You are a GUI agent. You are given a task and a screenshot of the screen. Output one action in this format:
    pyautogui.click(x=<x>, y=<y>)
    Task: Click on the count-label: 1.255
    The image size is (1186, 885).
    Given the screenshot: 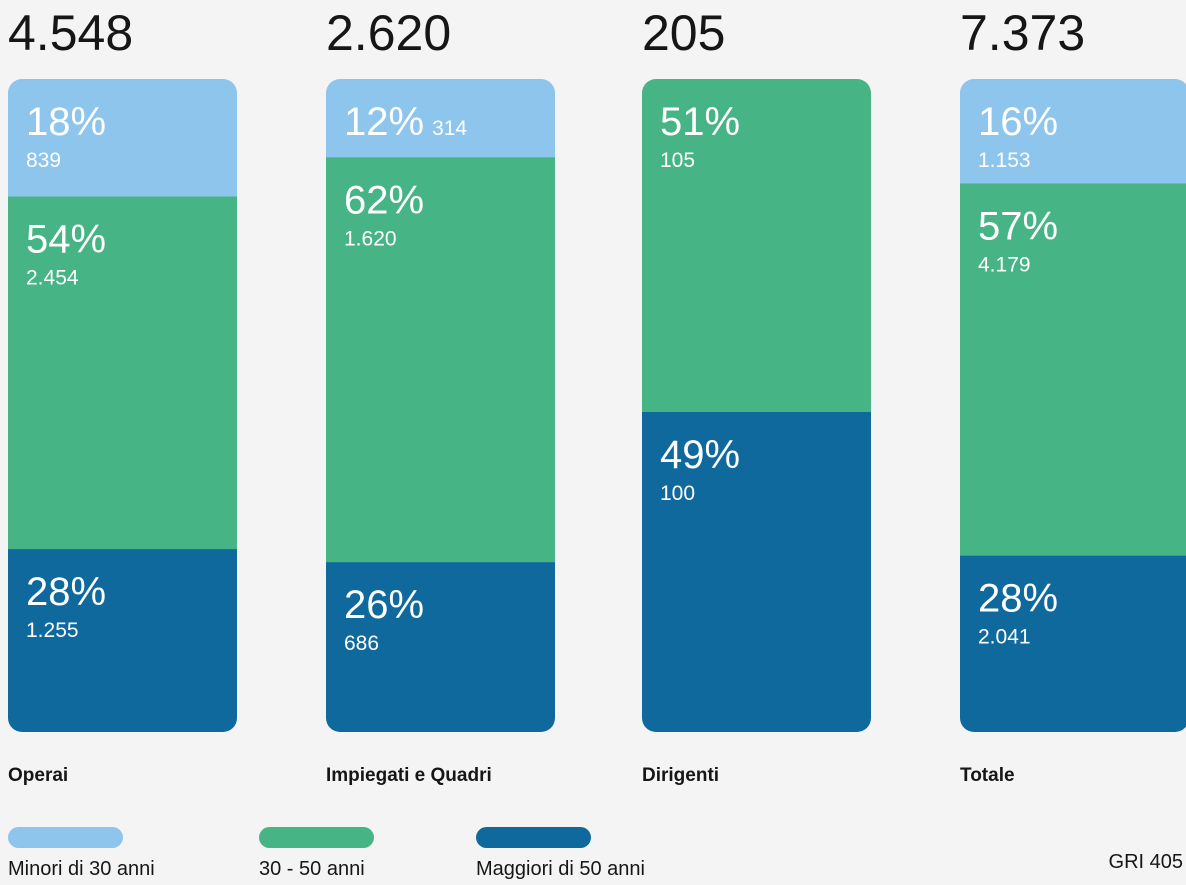 What is the action you would take?
    pyautogui.click(x=52, y=630)
    